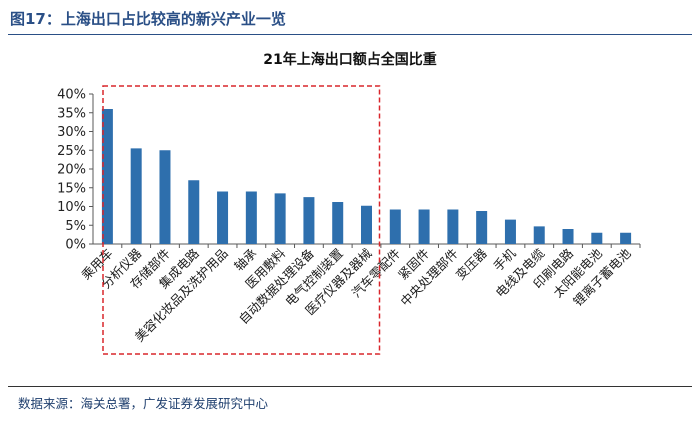 The image size is (700, 426). I want to click on y-tick-label: 0%, so click(75, 245).